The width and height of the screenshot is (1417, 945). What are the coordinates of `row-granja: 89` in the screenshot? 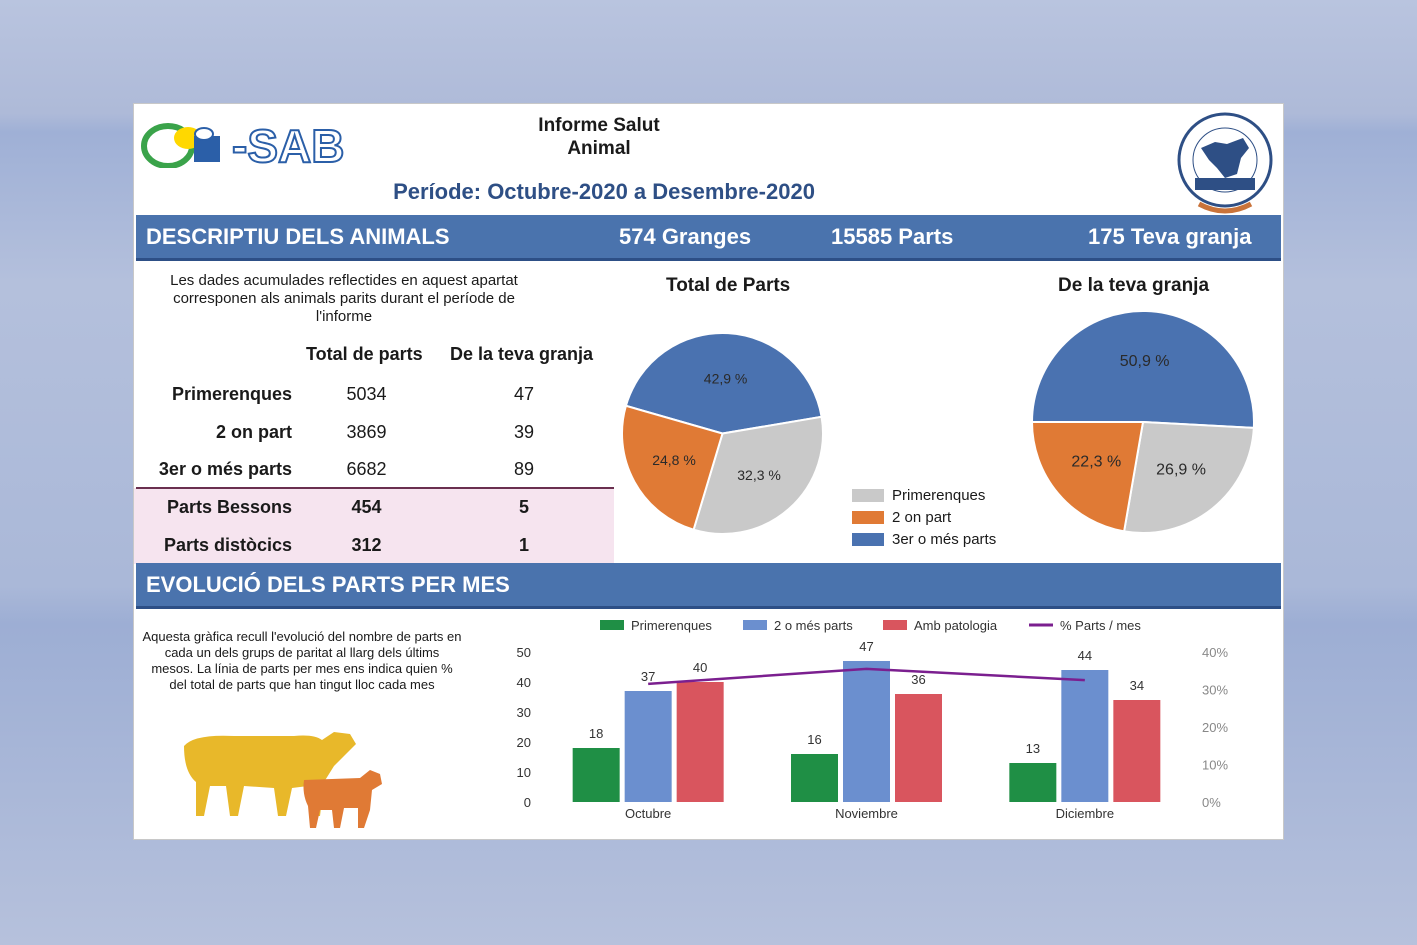 It's located at (524, 469).